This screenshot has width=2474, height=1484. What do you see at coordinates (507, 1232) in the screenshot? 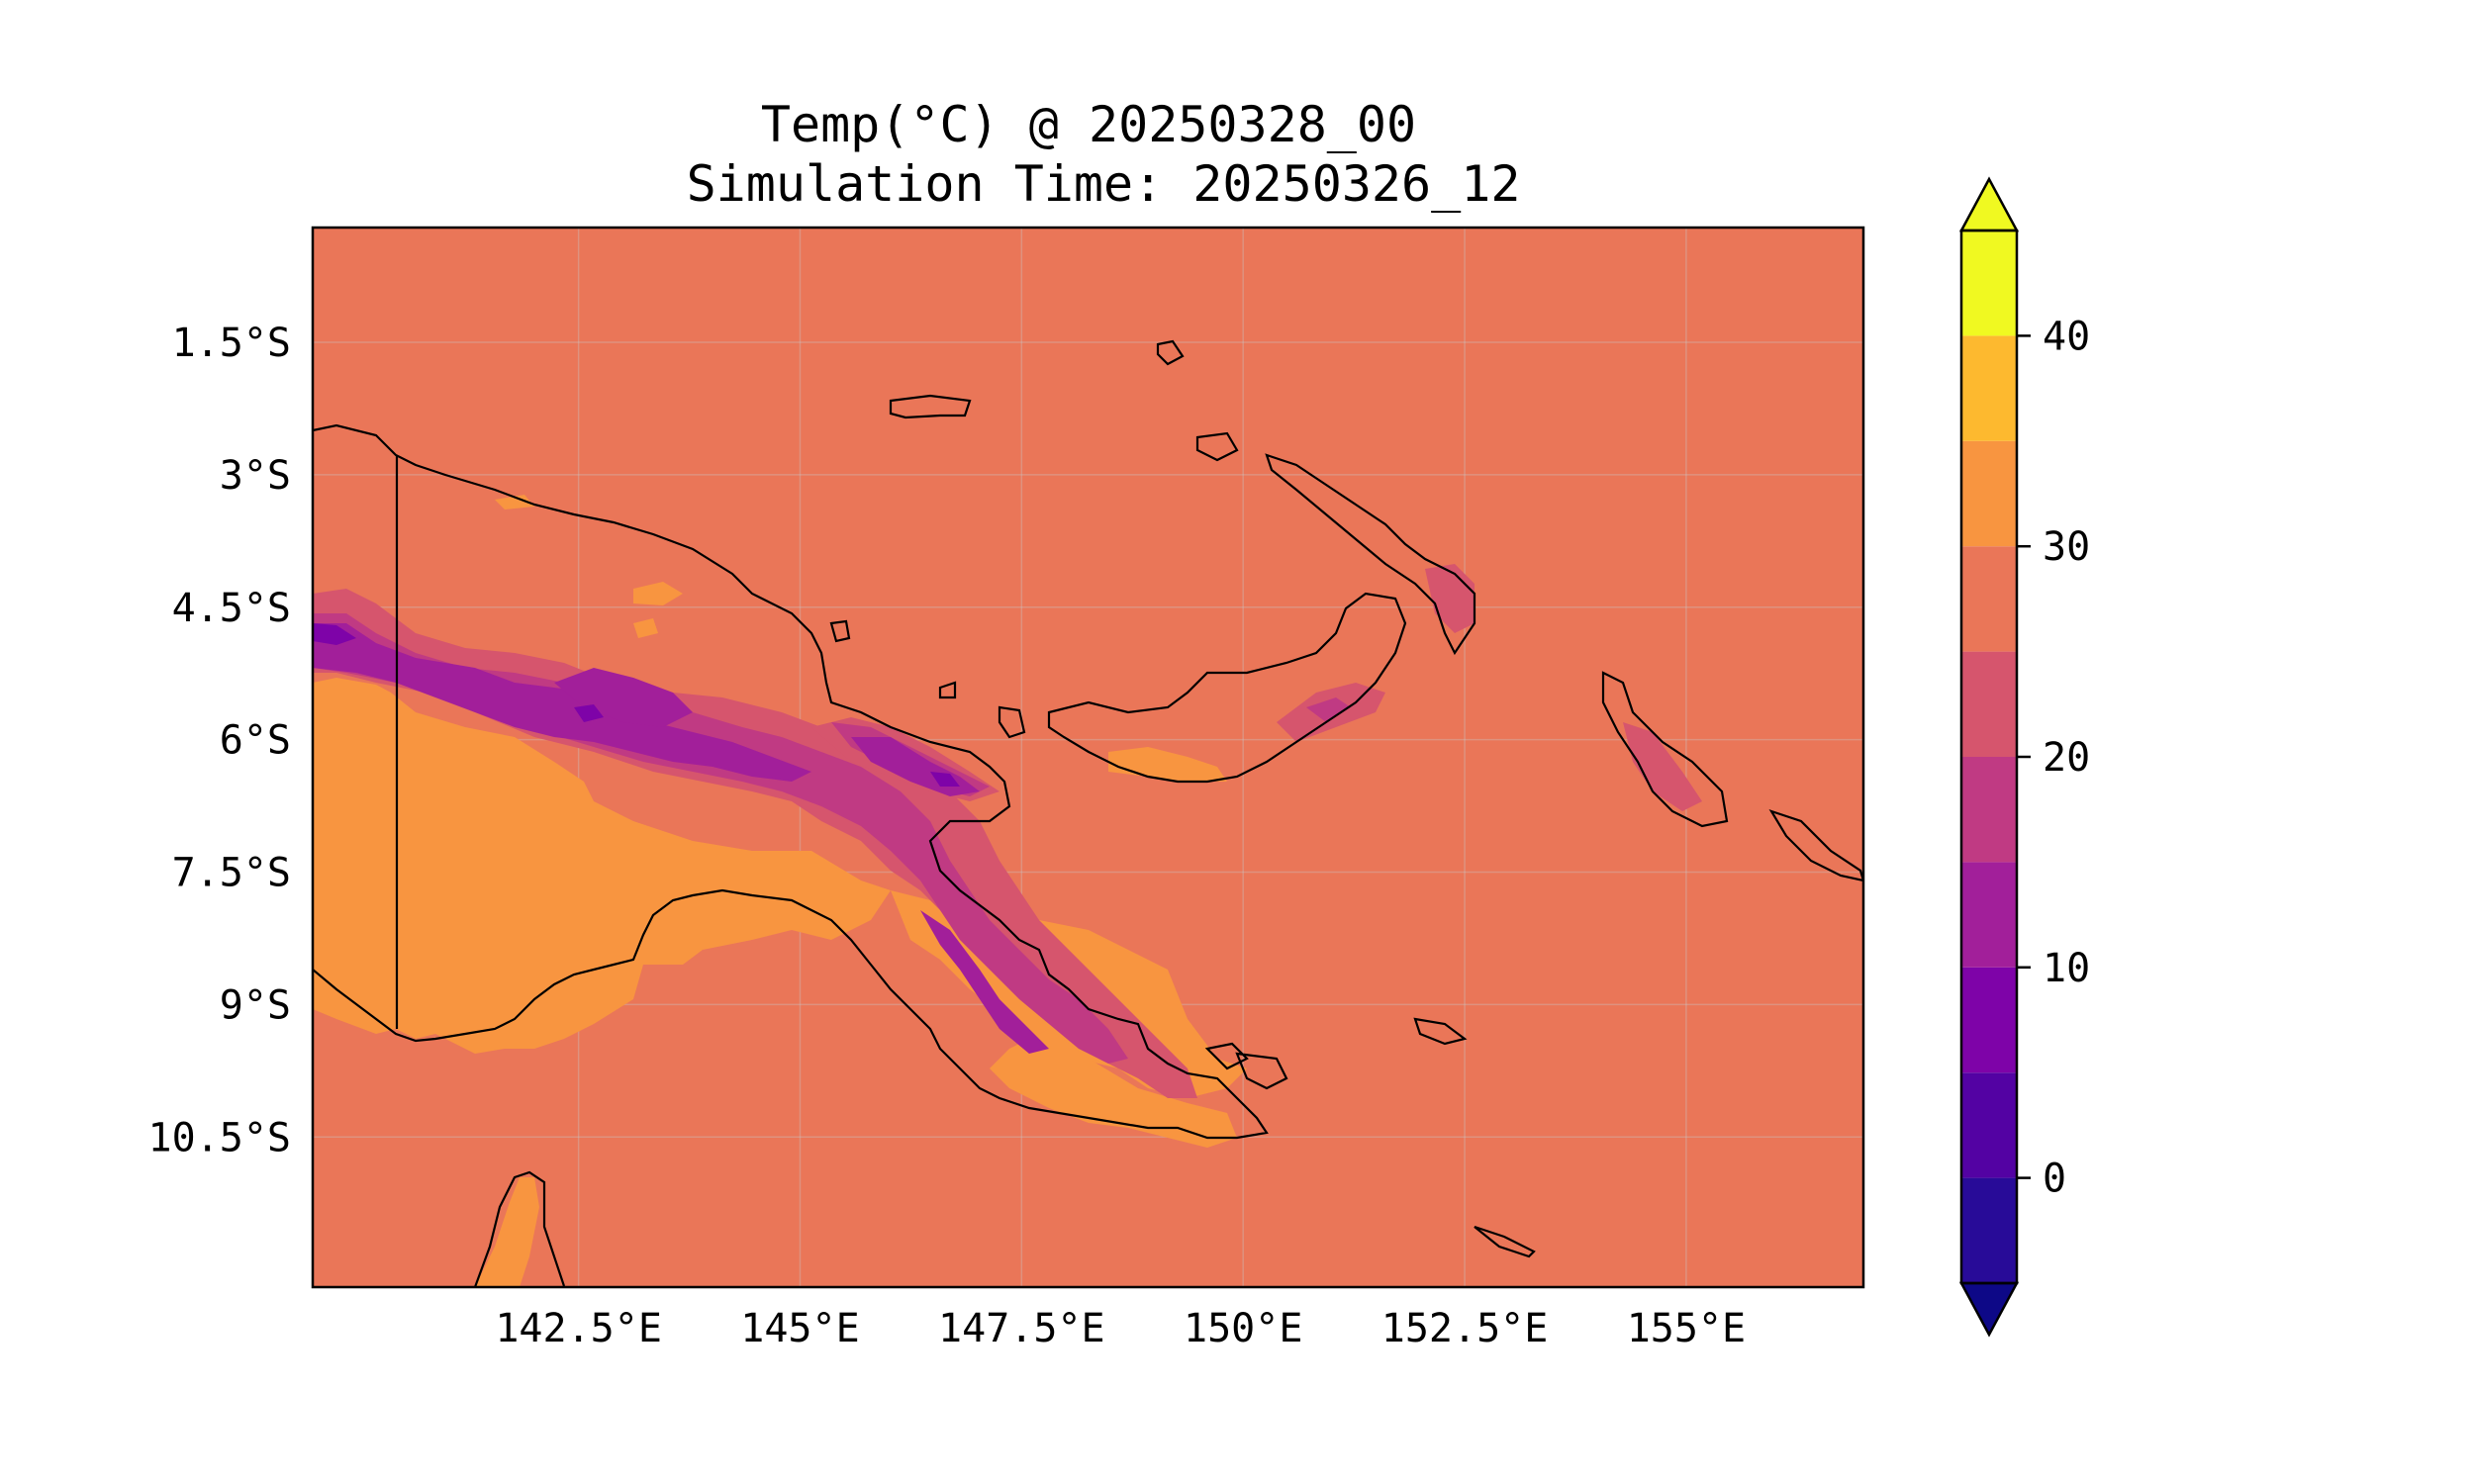
I see `warm-cape-york` at bounding box center [507, 1232].